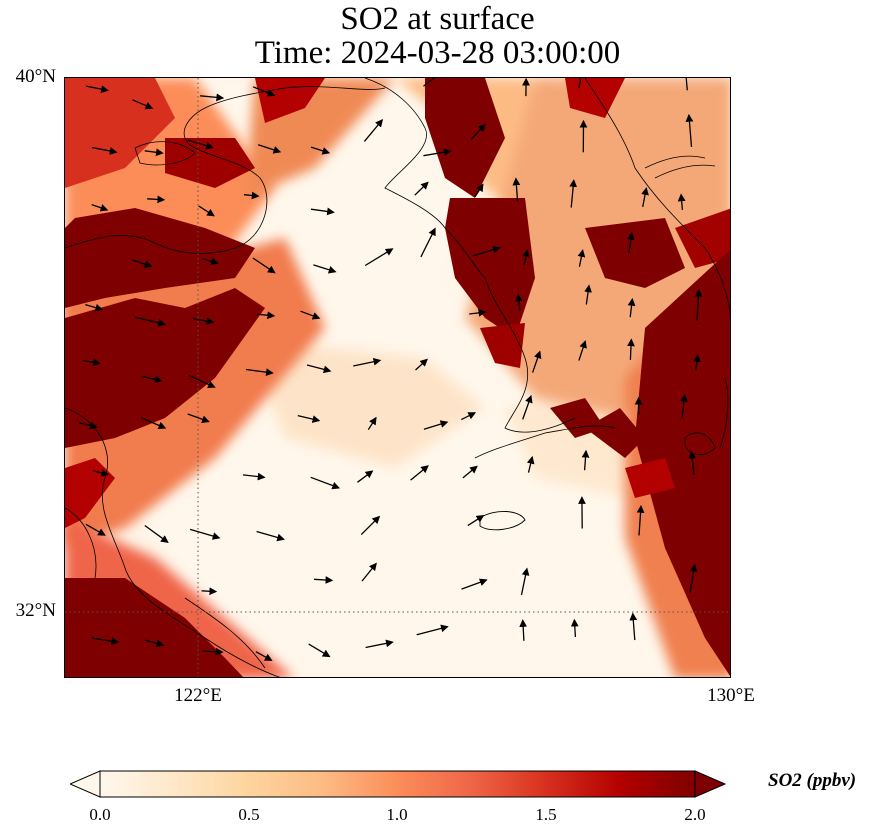 This screenshot has width=875, height=836. I want to click on colorbar-label: SO2 (ppbv), so click(812, 780).